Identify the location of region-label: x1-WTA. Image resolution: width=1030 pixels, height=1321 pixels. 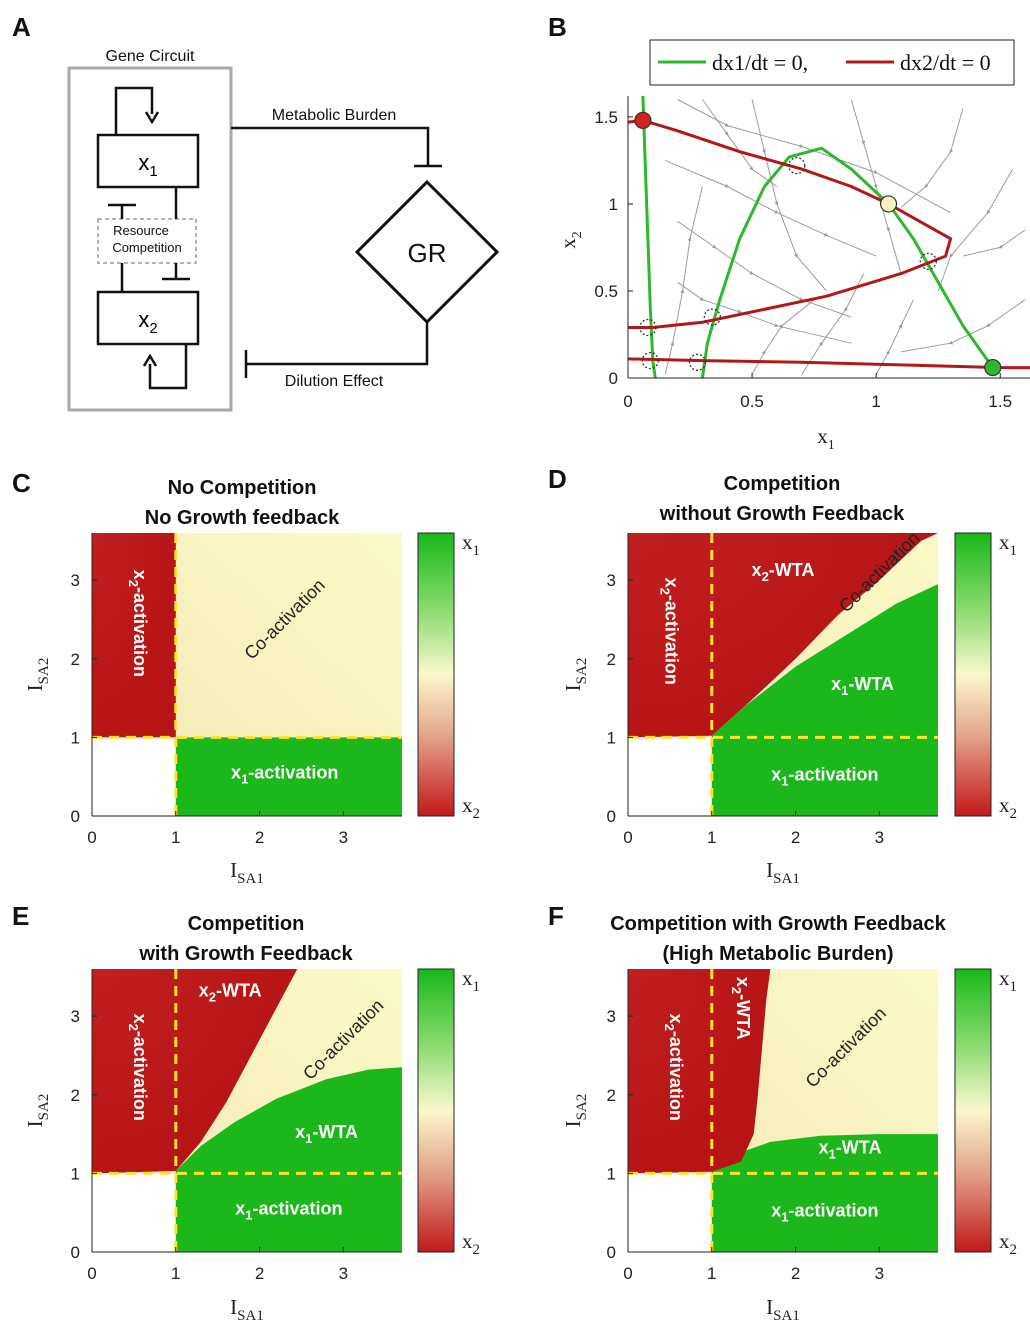
(850, 1150).